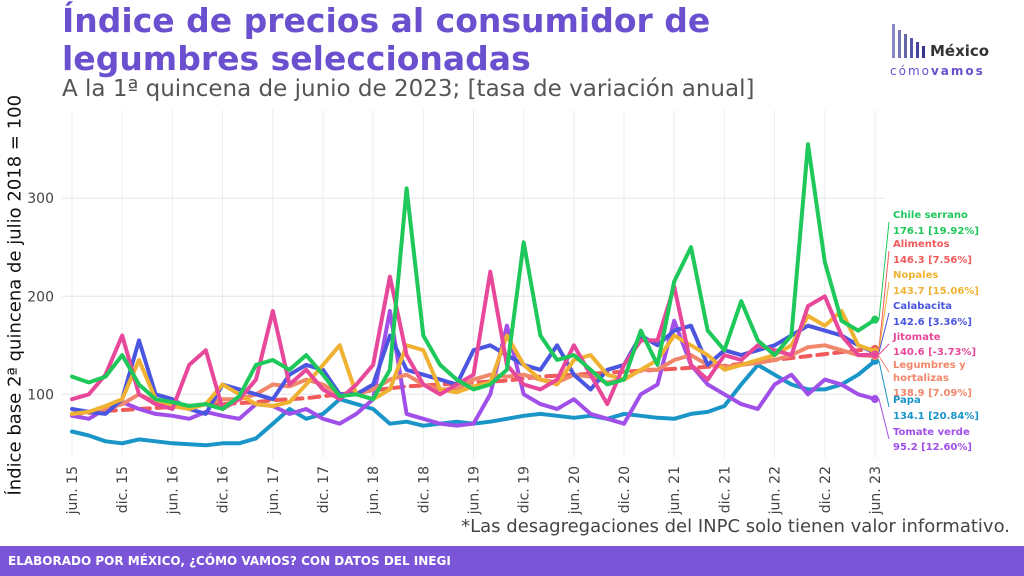  What do you see at coordinates (934, 352) in the screenshot?
I see `series-value-label: 140.6 [-3.73%]` at bounding box center [934, 352].